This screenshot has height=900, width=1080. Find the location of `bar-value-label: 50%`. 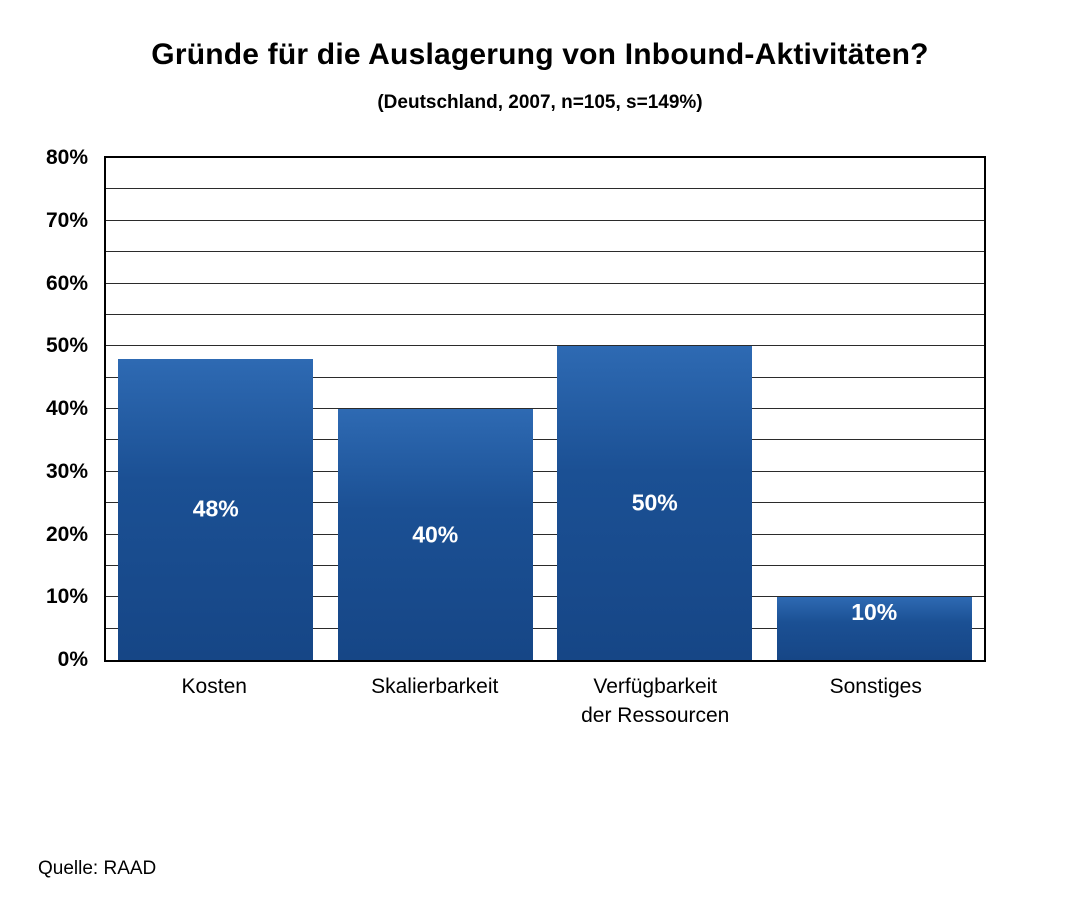

bar-value-label: 50% is located at coordinates (654, 502).